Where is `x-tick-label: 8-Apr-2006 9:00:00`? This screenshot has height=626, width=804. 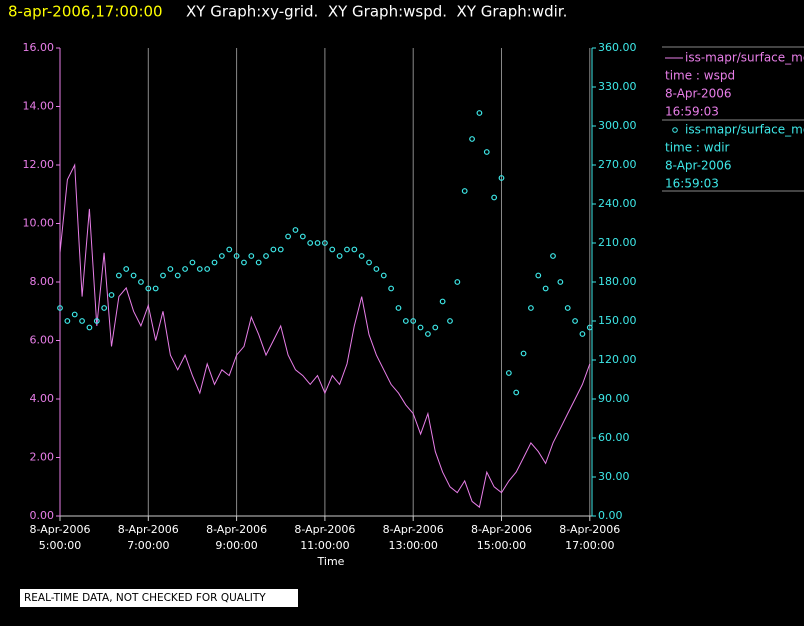
x-tick-label: 8-Apr-2006 9:00:00 is located at coordinates (236, 537).